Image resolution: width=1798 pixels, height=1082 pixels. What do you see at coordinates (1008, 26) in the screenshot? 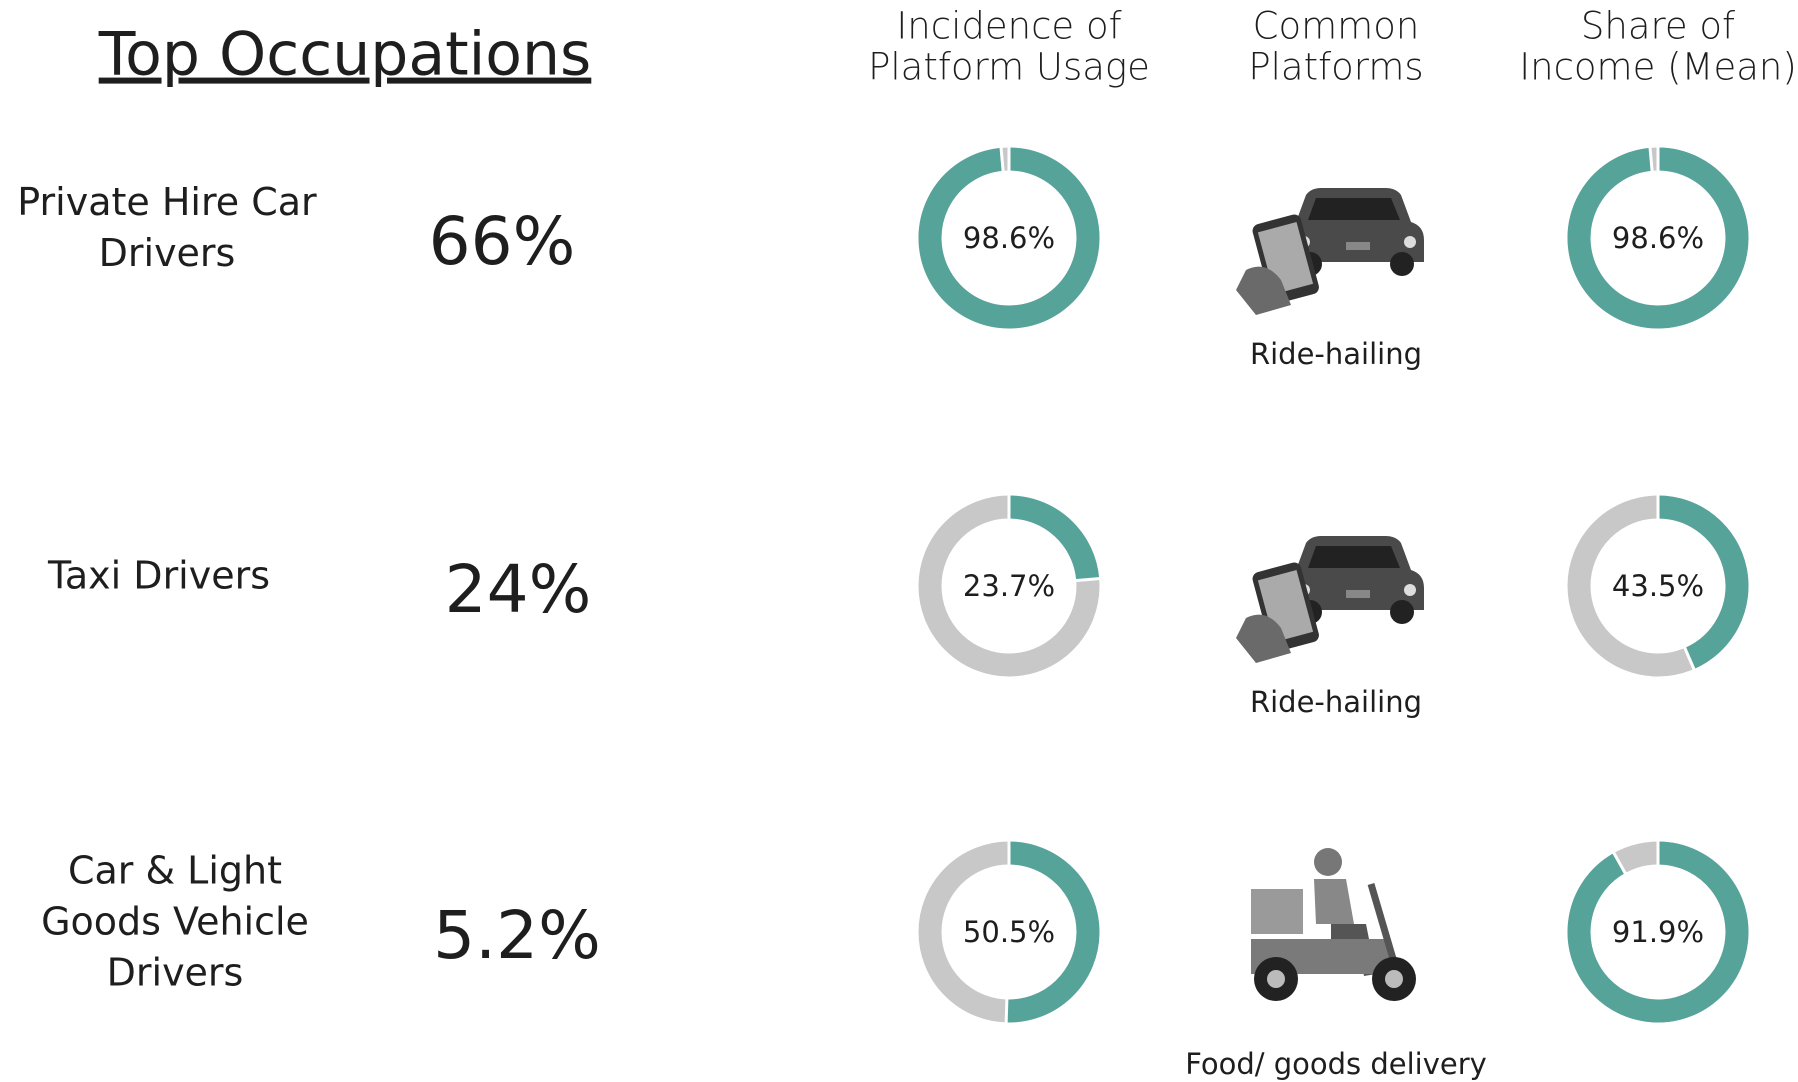
I see `column-header: Incidence of` at bounding box center [1008, 26].